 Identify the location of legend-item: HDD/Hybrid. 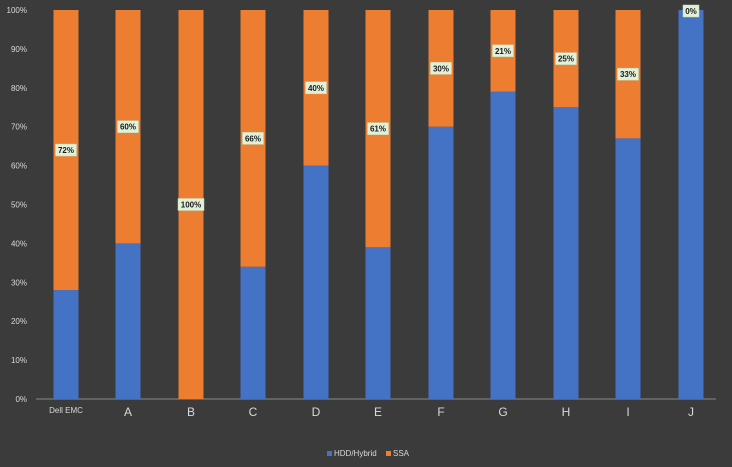
(352, 453).